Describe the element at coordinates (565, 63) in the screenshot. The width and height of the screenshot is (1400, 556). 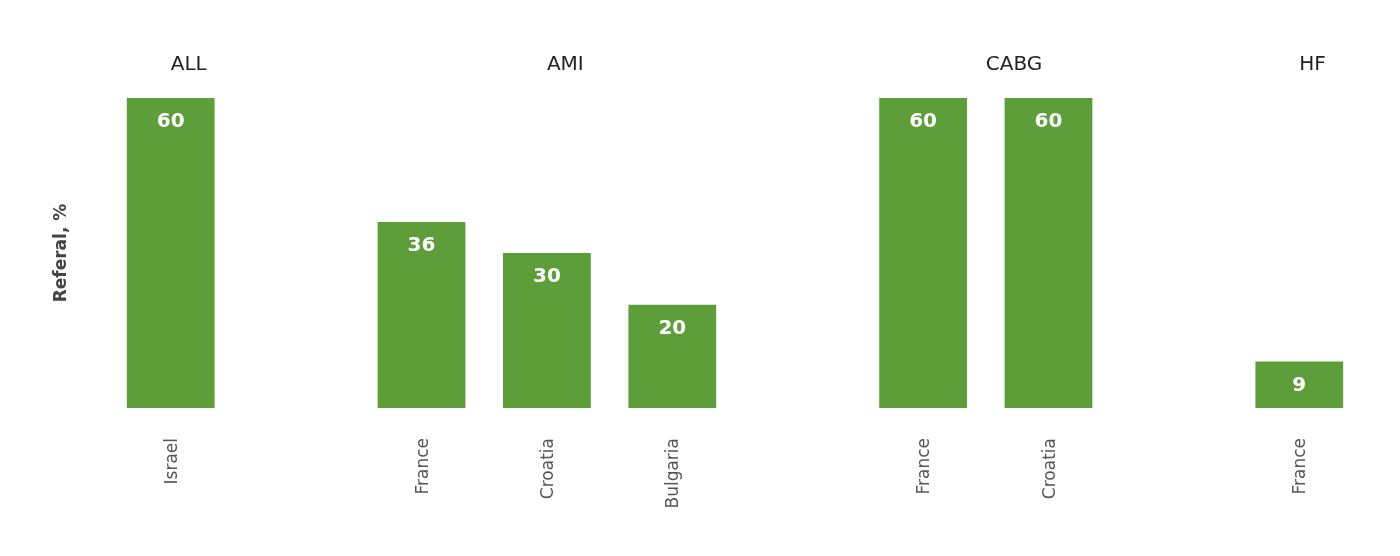
I see `text: AMI` at that location.